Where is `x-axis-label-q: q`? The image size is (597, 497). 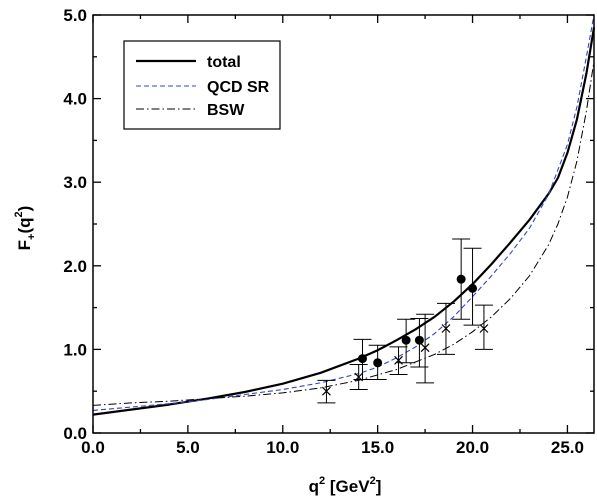
x-axis-label-q: q is located at coordinates (314, 486).